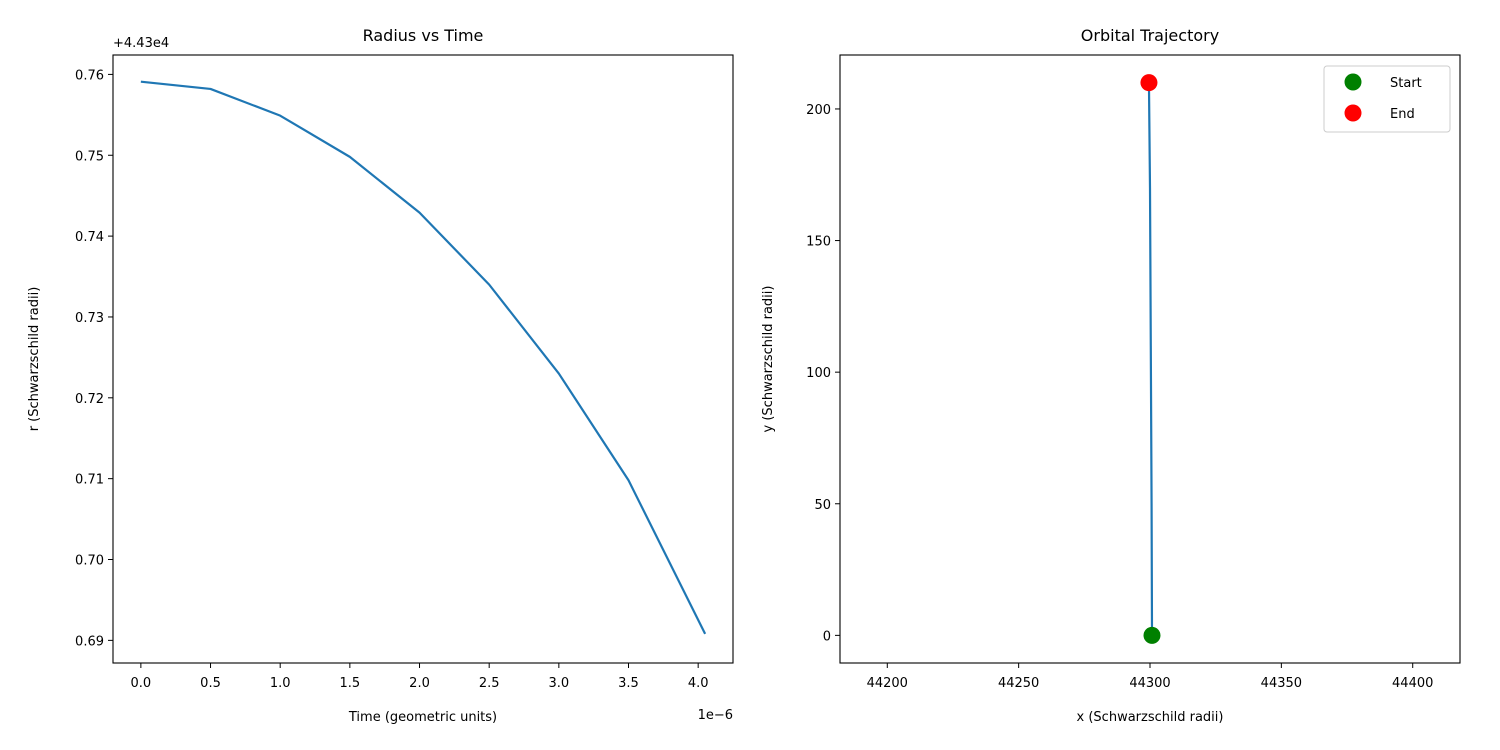 Image resolution: width=1500 pixels, height=750 pixels. What do you see at coordinates (822, 505) in the screenshot?
I see `right-ytick-label: 50` at bounding box center [822, 505].